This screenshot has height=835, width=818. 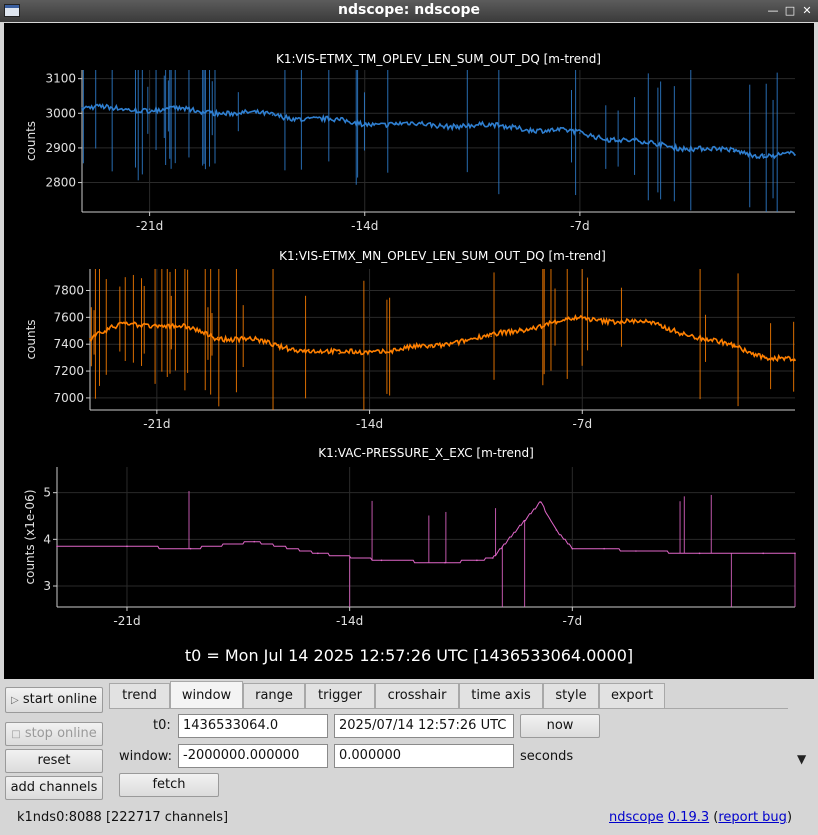 I want to click on y-tick-label: 3100, so click(x=60, y=79).